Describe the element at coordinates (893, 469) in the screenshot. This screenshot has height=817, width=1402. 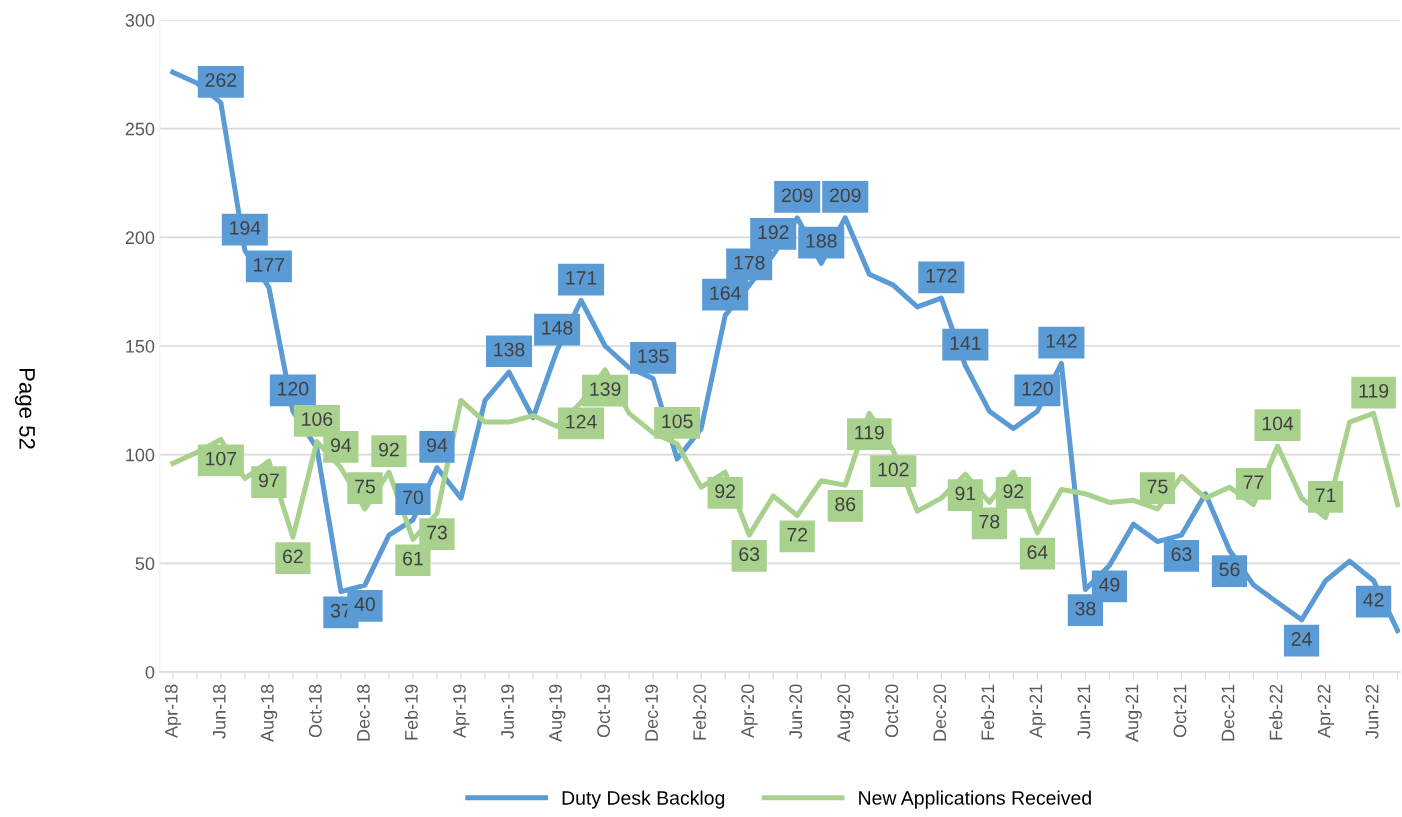
I see `data-label: 102` at that location.